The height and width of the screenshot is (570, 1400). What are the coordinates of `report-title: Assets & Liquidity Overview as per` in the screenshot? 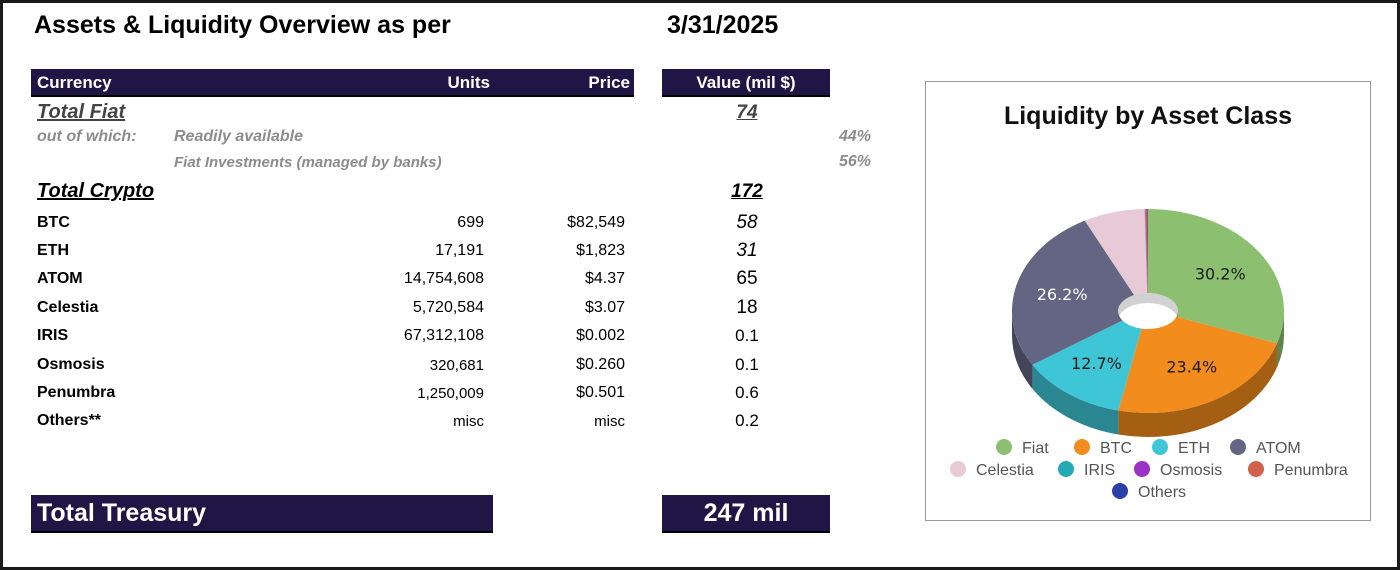 It's located at (242, 25).